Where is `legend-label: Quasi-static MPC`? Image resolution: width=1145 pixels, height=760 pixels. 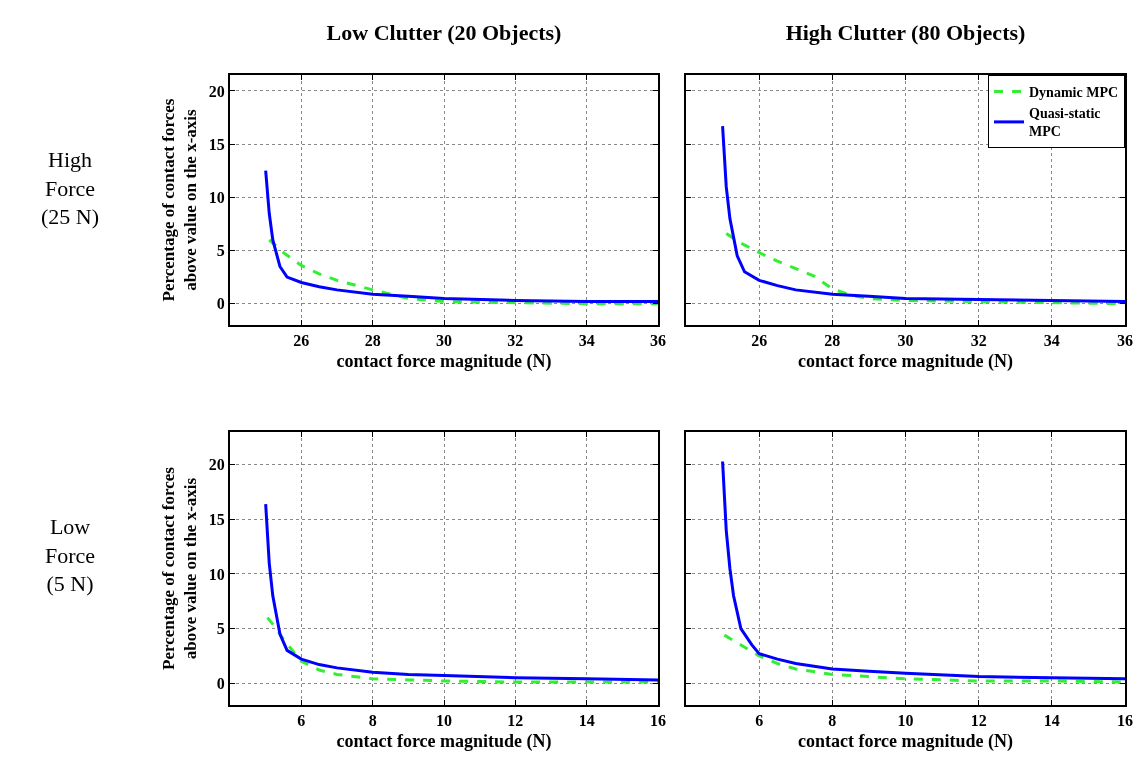
legend-label: Quasi-static MPC is located at coordinates (1065, 123).